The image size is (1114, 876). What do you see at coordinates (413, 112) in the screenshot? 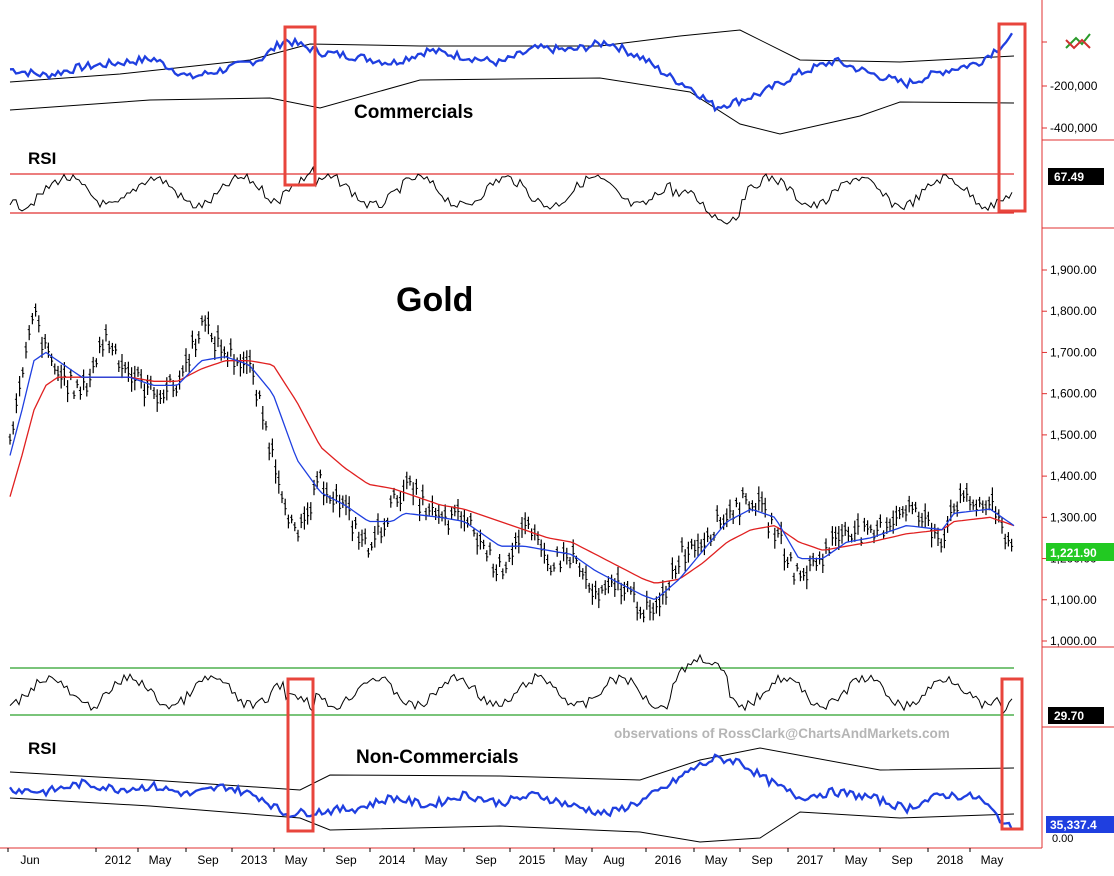
I see `commercials-title: Commercials` at bounding box center [413, 112].